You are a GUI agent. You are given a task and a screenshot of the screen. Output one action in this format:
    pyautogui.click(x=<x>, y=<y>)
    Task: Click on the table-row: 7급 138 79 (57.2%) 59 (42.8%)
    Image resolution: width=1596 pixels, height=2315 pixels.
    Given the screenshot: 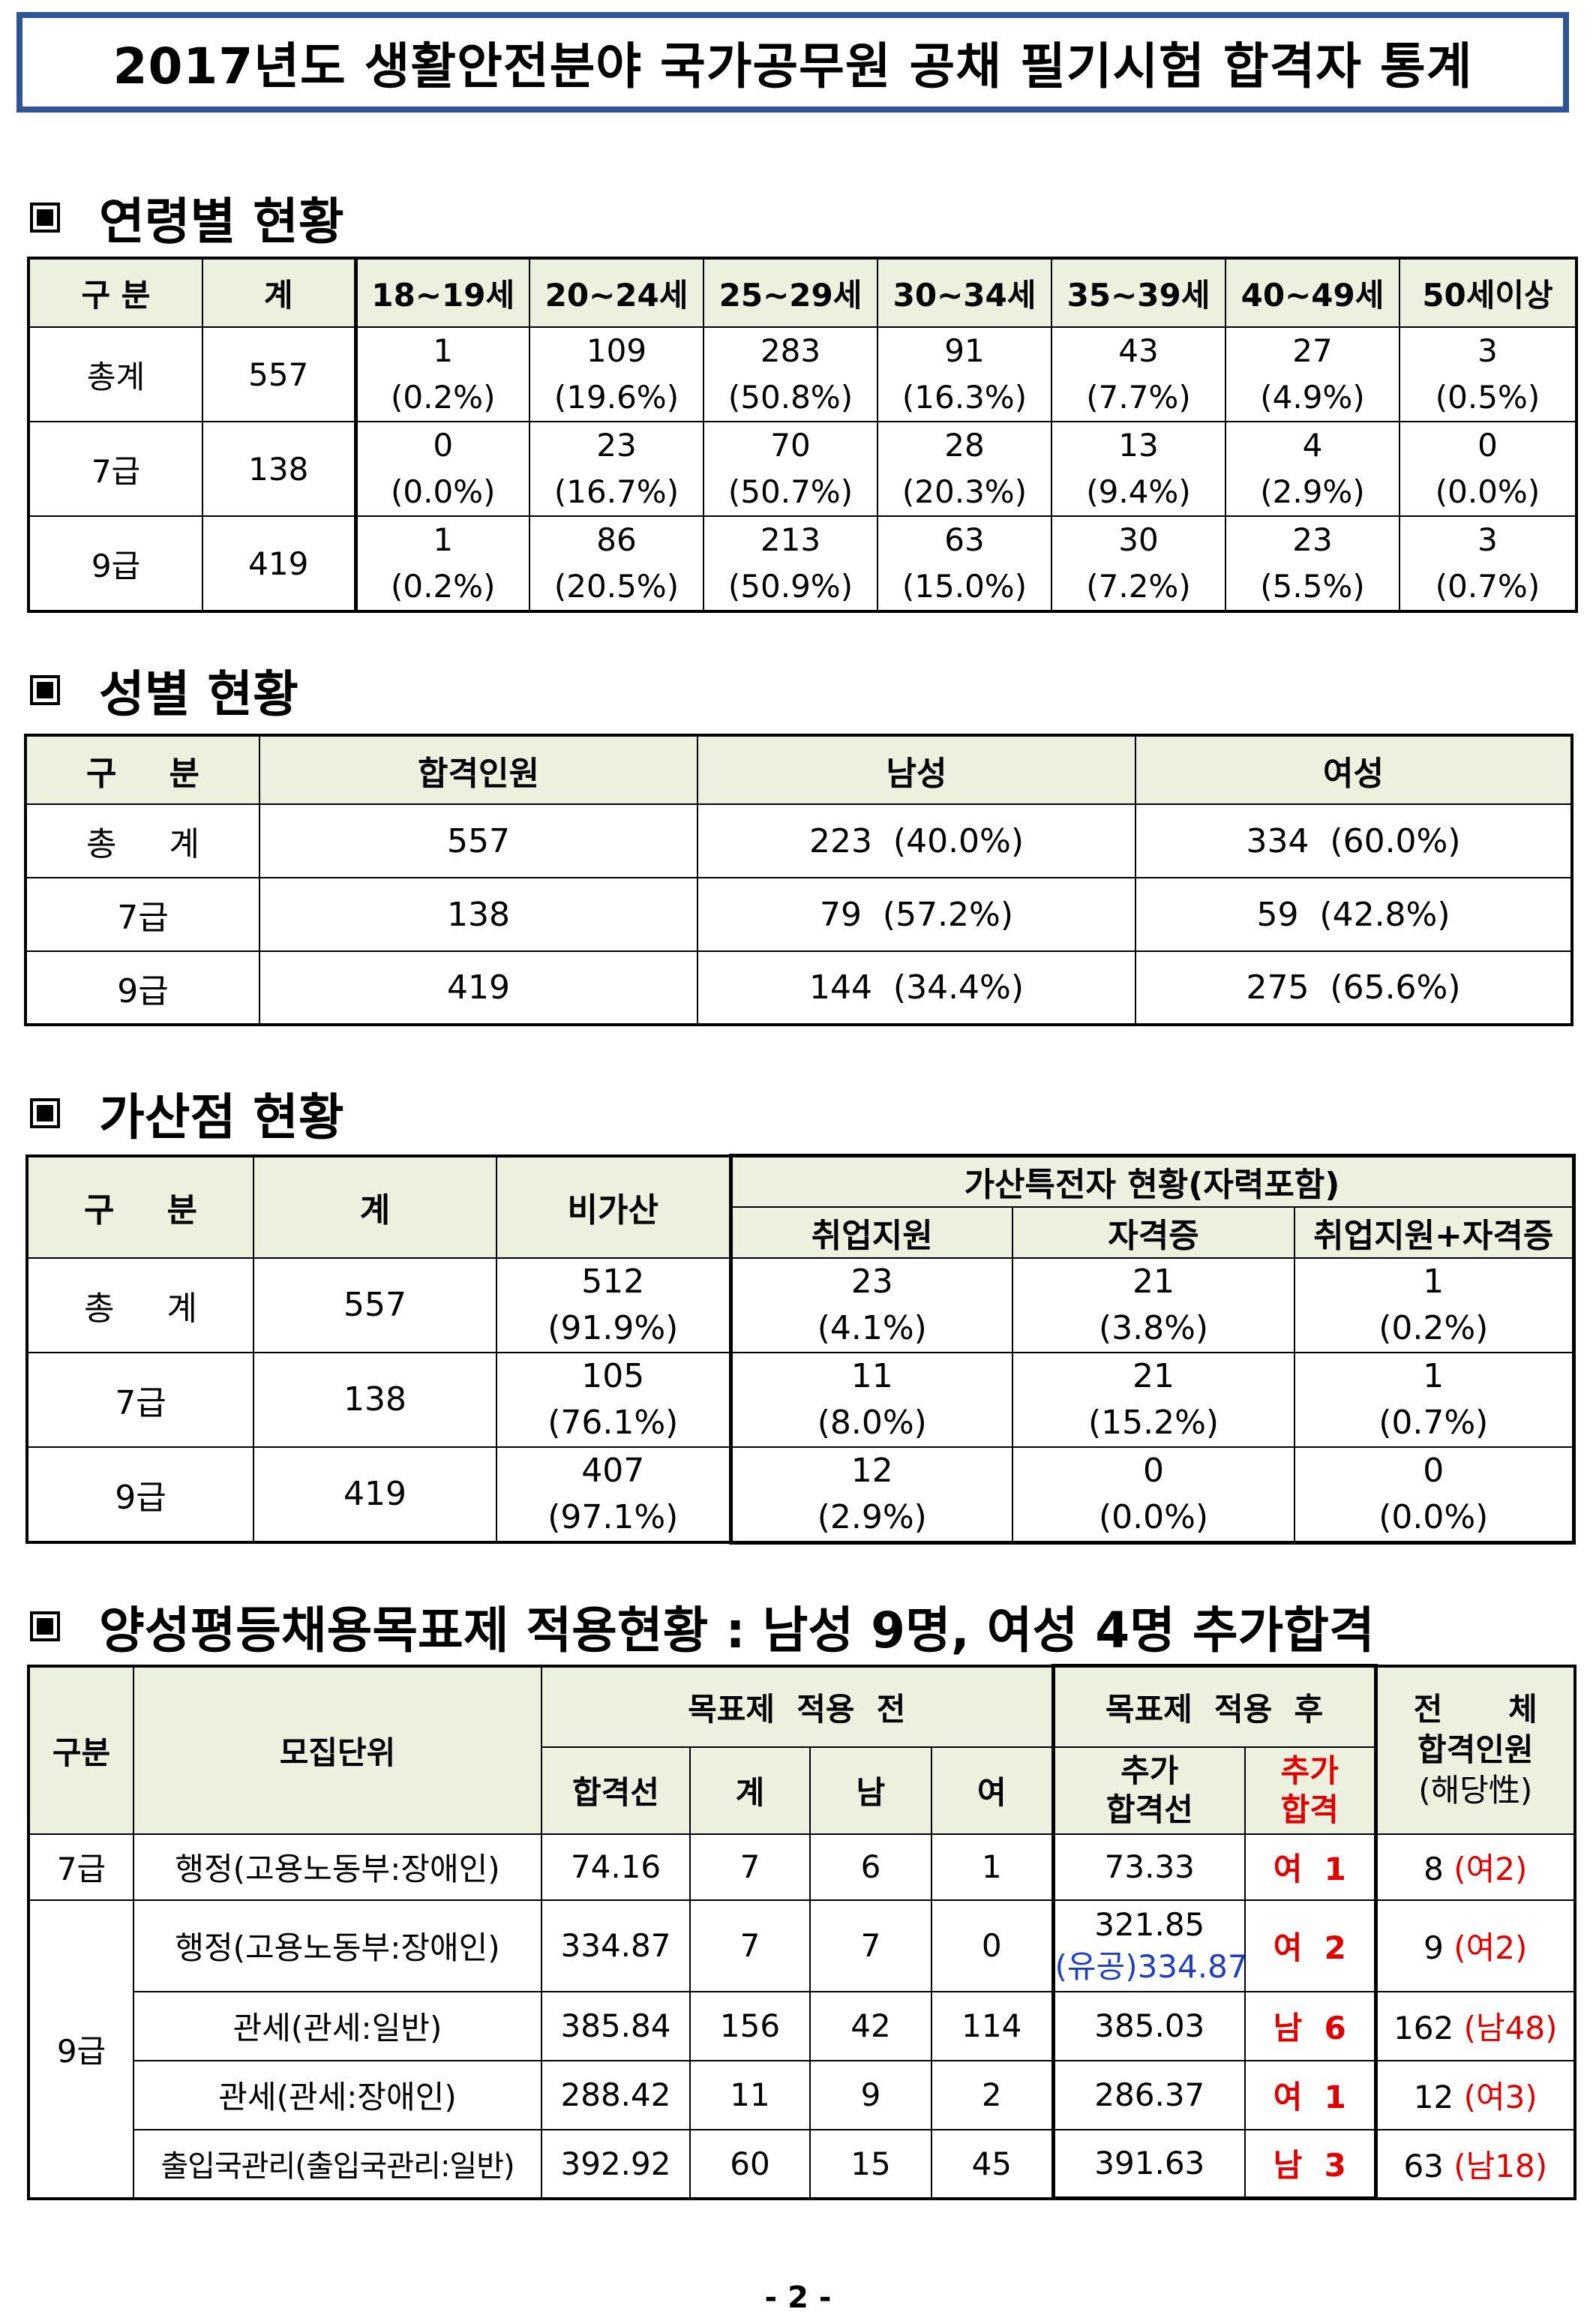 What is the action you would take?
    pyautogui.click(x=799, y=914)
    